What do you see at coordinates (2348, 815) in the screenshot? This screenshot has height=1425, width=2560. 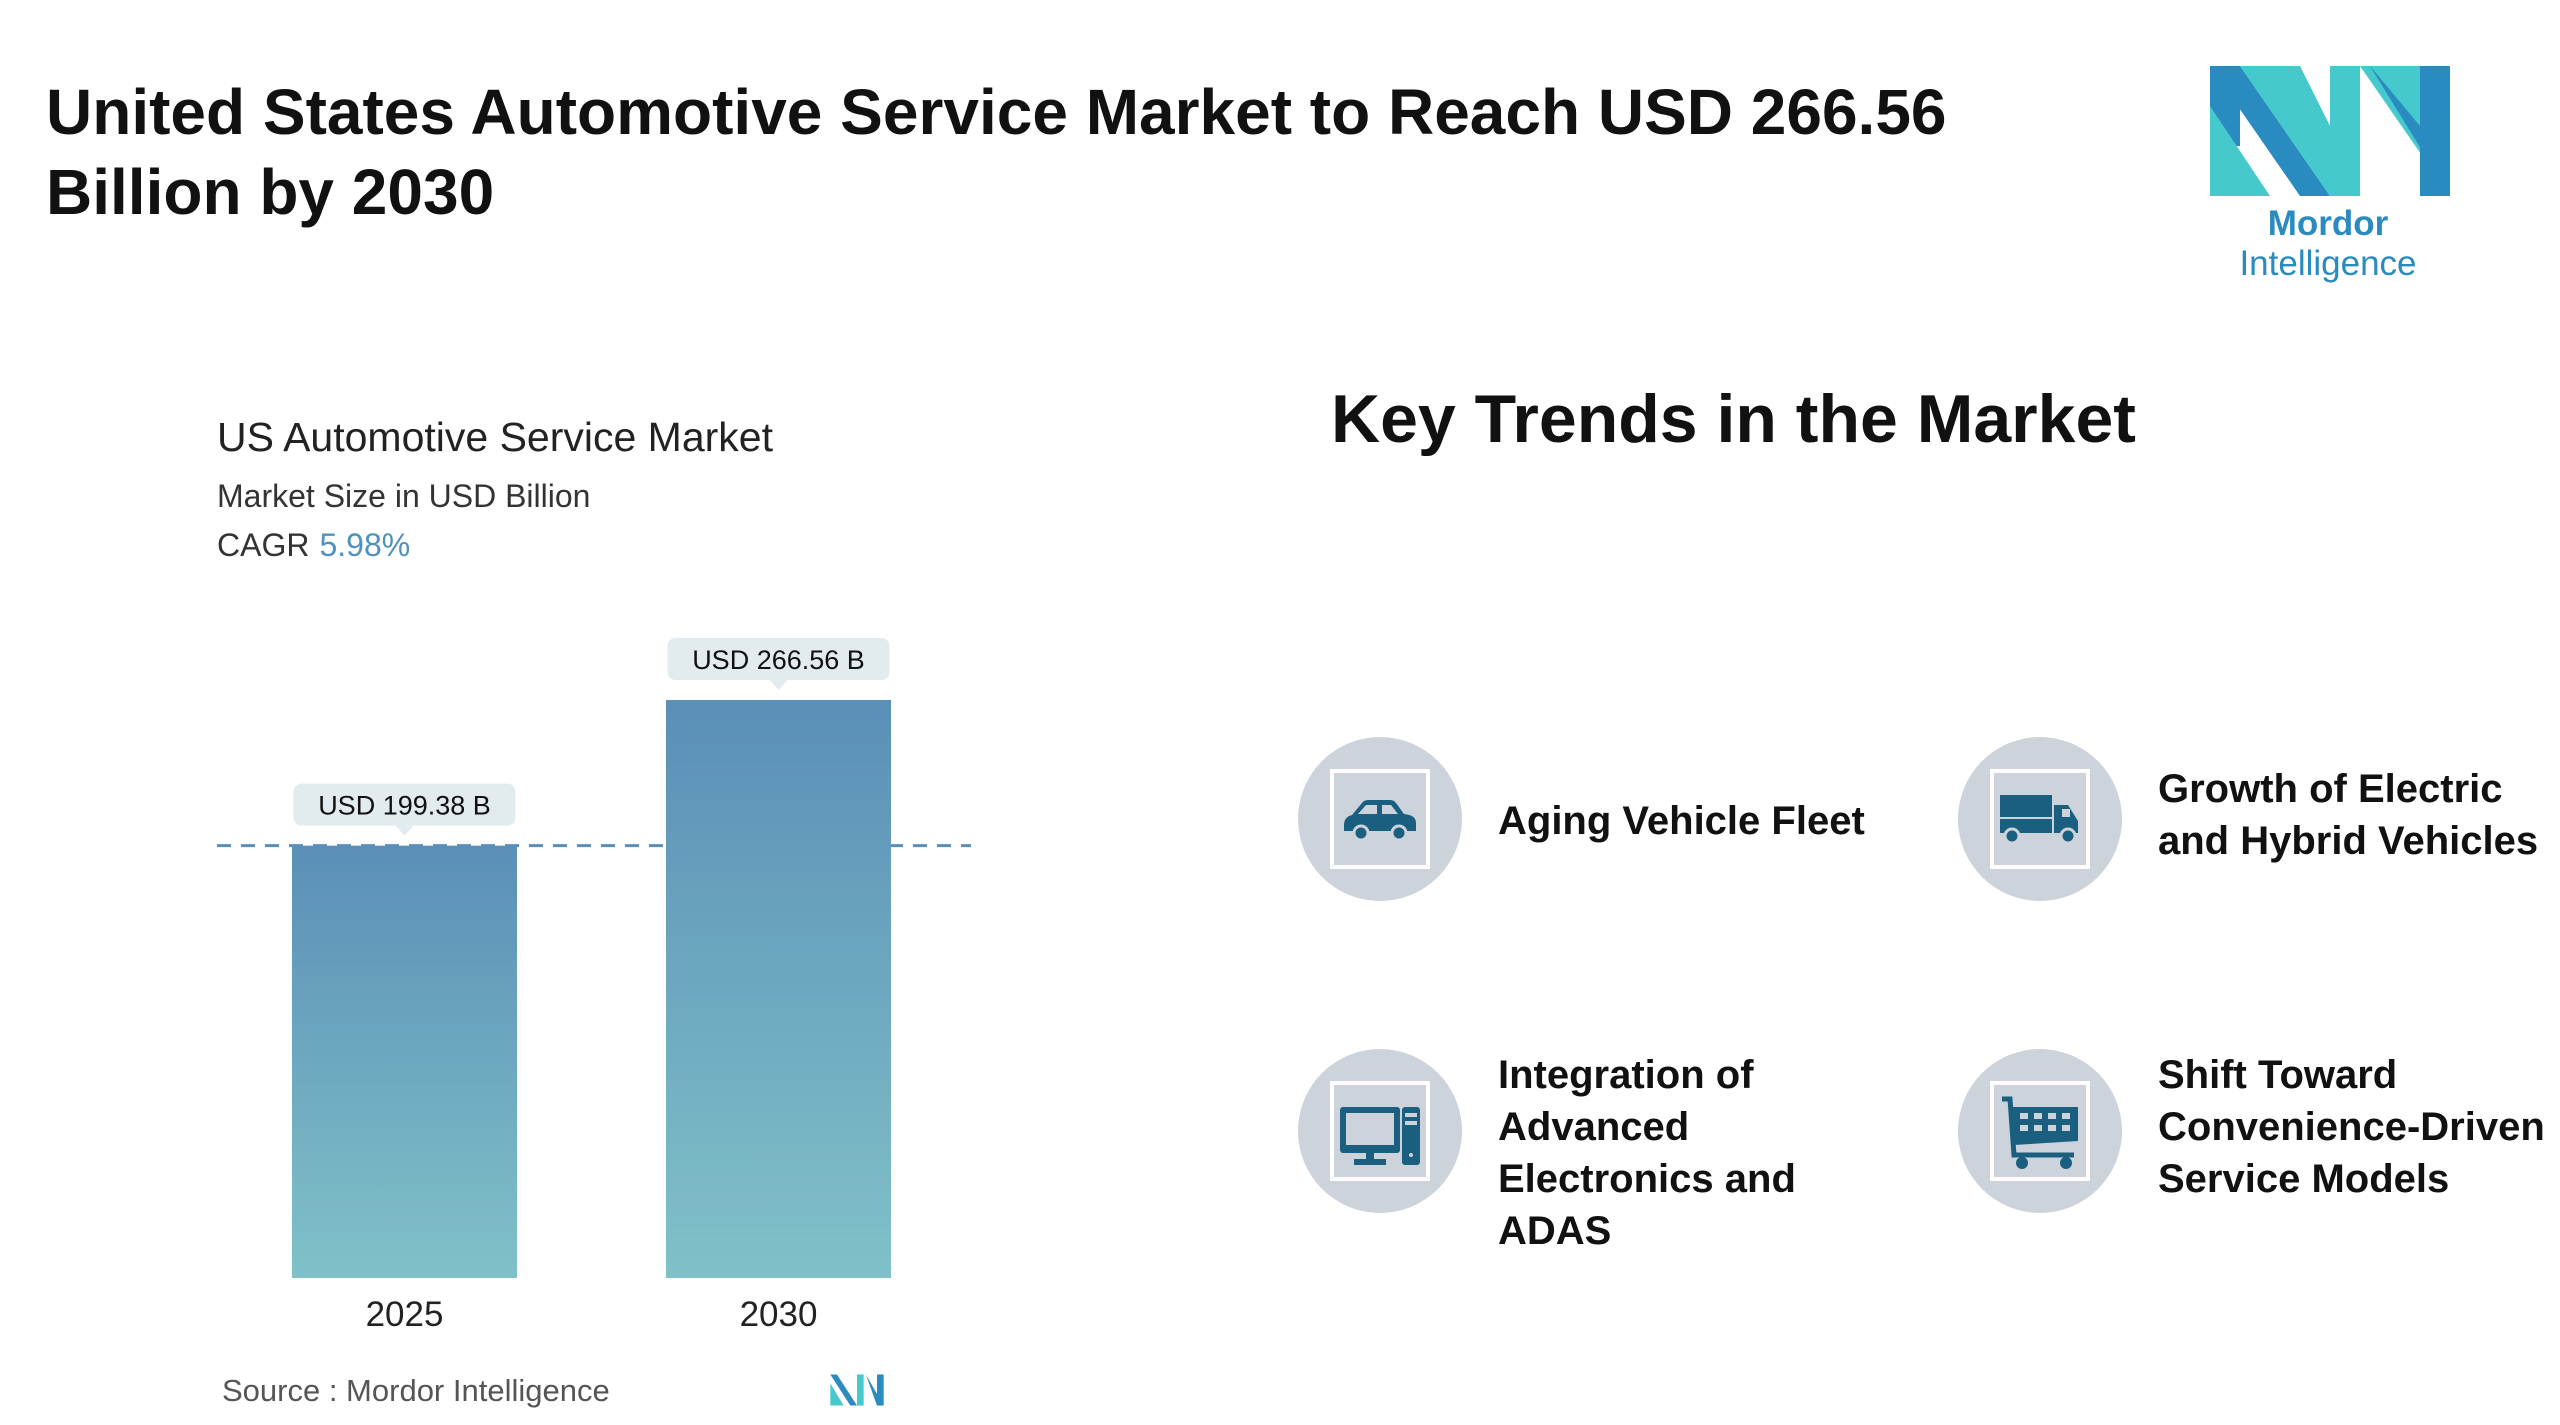 I see `trend-label: Growth of Electric and Hybrid Vehicles` at bounding box center [2348, 815].